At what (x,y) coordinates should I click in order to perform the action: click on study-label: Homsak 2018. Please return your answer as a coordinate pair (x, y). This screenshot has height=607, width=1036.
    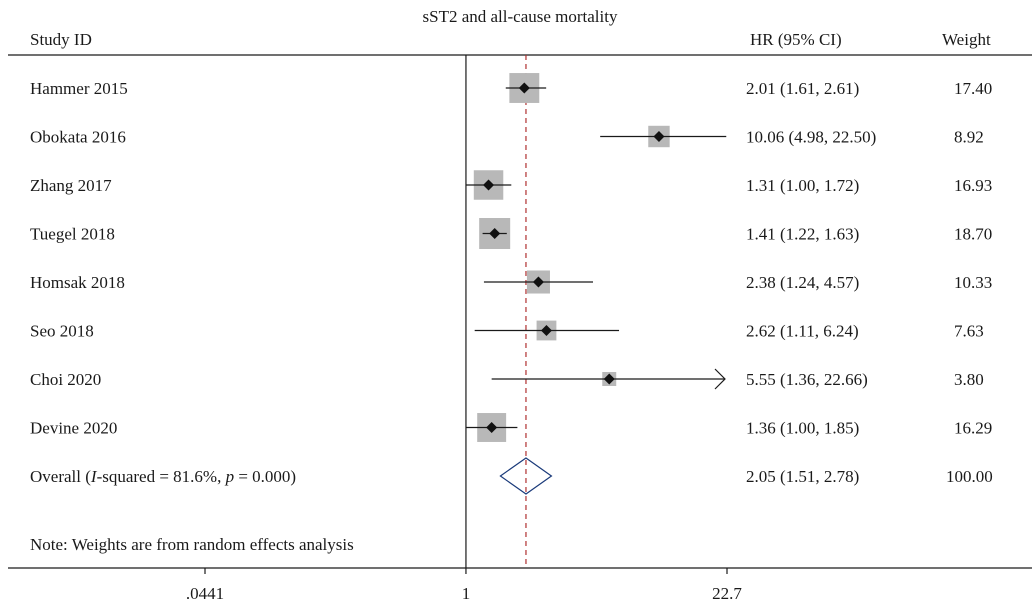
    Looking at the image, I should click on (77, 282).